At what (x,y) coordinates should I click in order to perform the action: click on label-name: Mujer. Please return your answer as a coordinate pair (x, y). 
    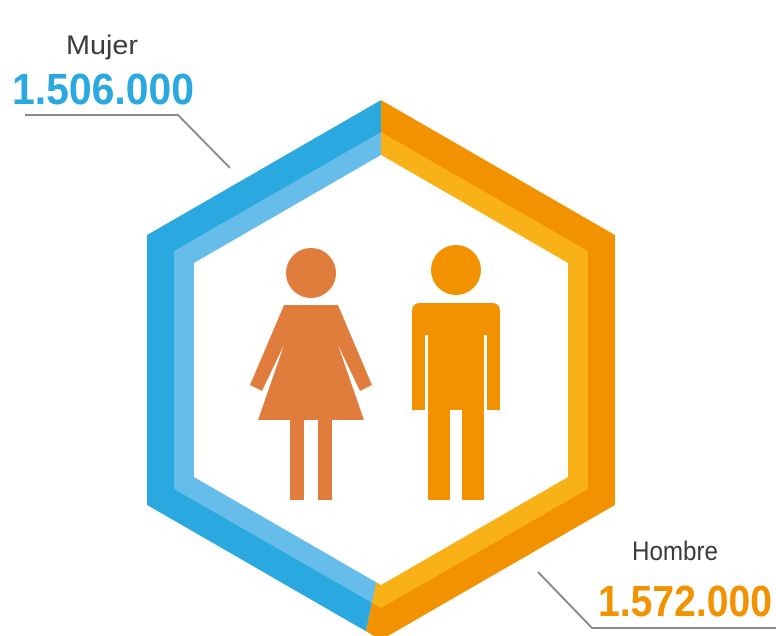
    Looking at the image, I should click on (102, 45).